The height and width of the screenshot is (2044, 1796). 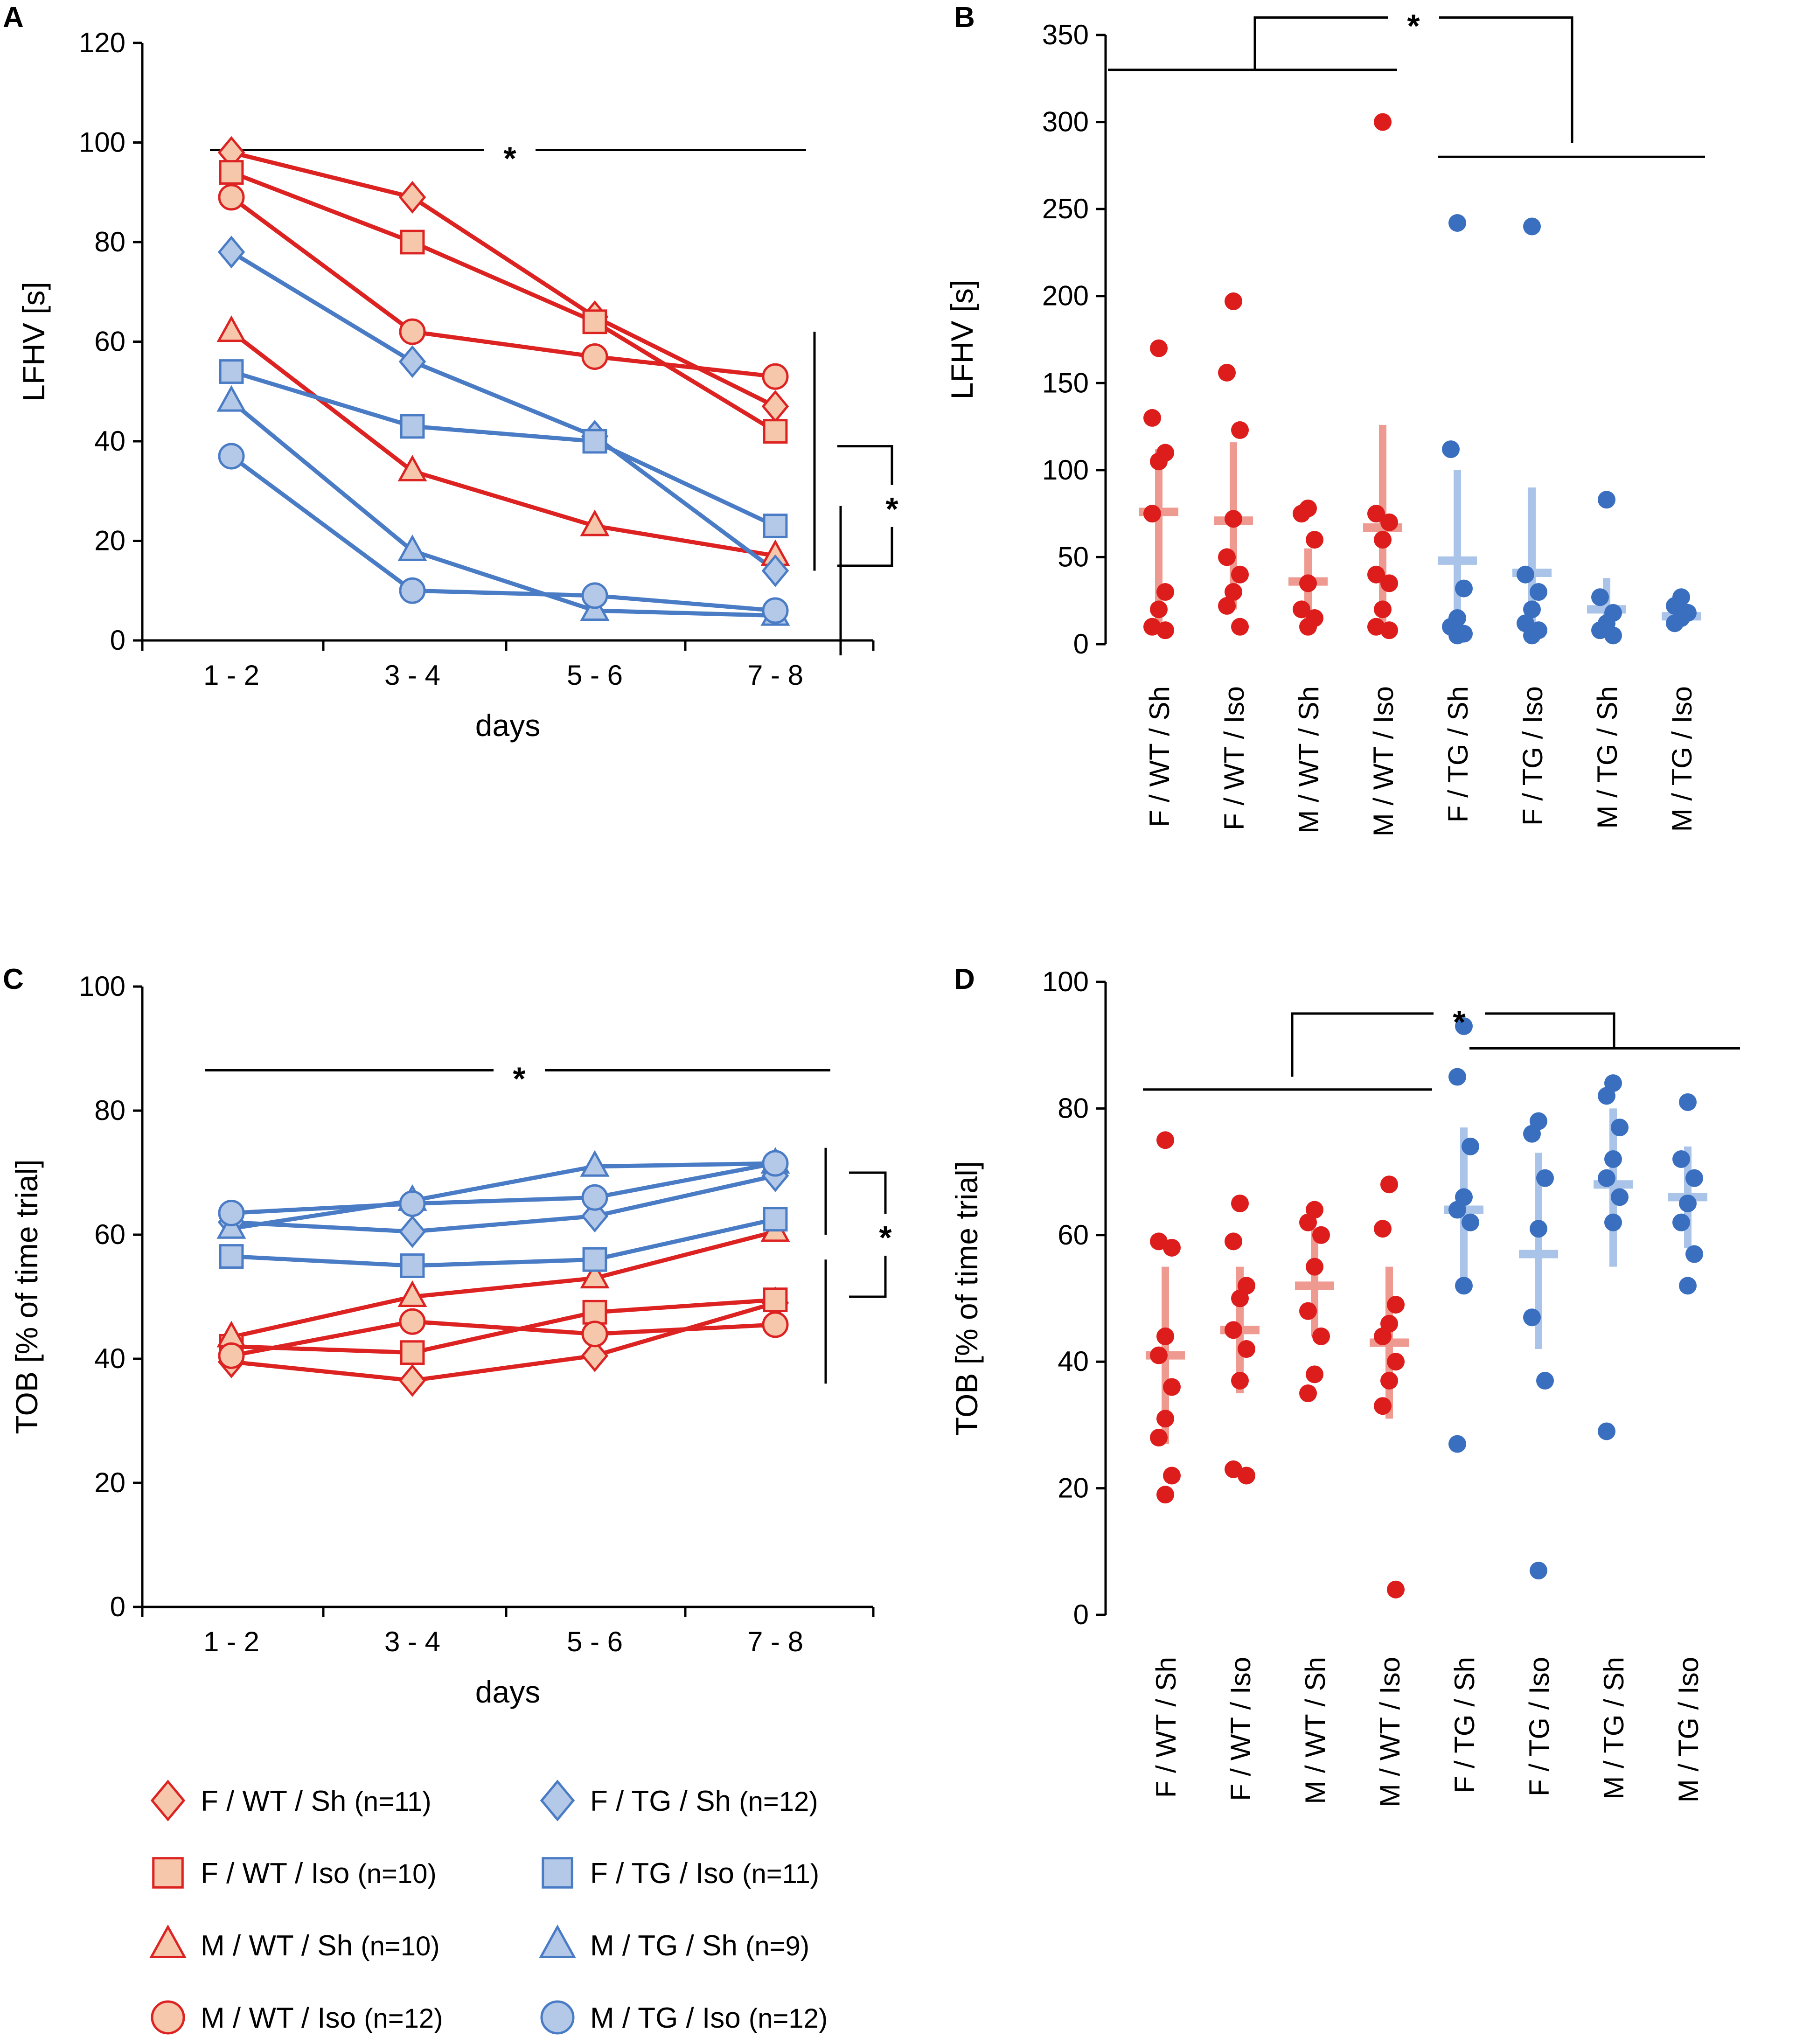 What do you see at coordinates (966, 1298) in the screenshot?
I see `y-axis-label: TOB [% of time trial]` at bounding box center [966, 1298].